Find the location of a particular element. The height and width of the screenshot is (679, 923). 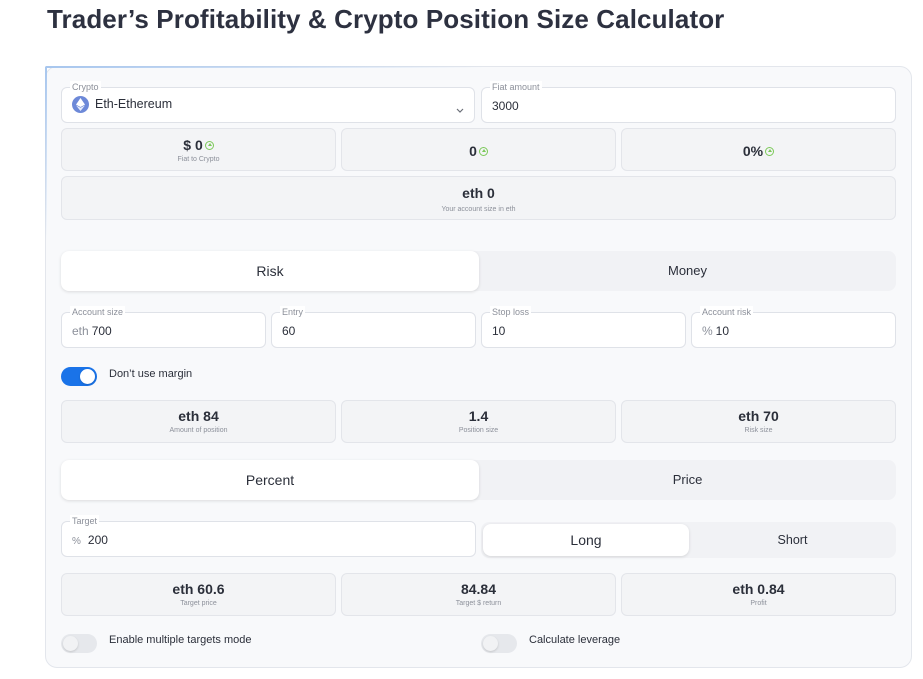

account-size-label: Account size is located at coordinates (98, 312).